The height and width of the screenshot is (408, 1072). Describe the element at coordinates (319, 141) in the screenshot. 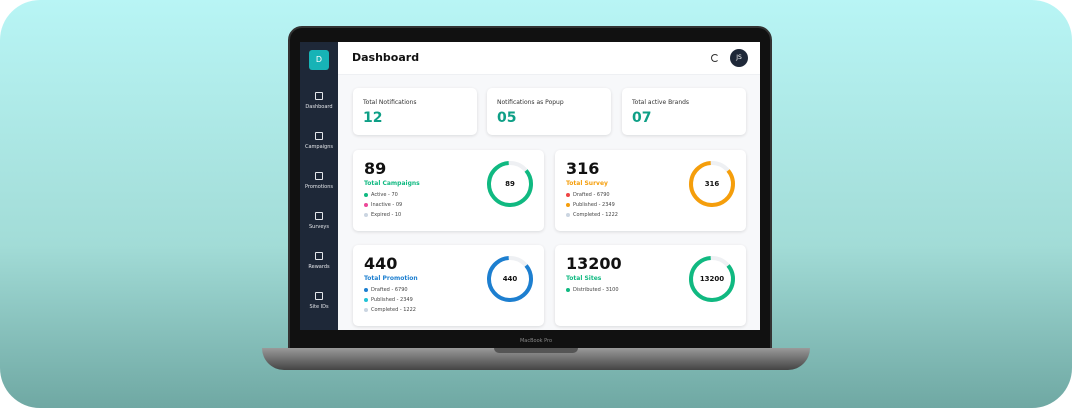

I see `nav-item: Campaigns` at that location.